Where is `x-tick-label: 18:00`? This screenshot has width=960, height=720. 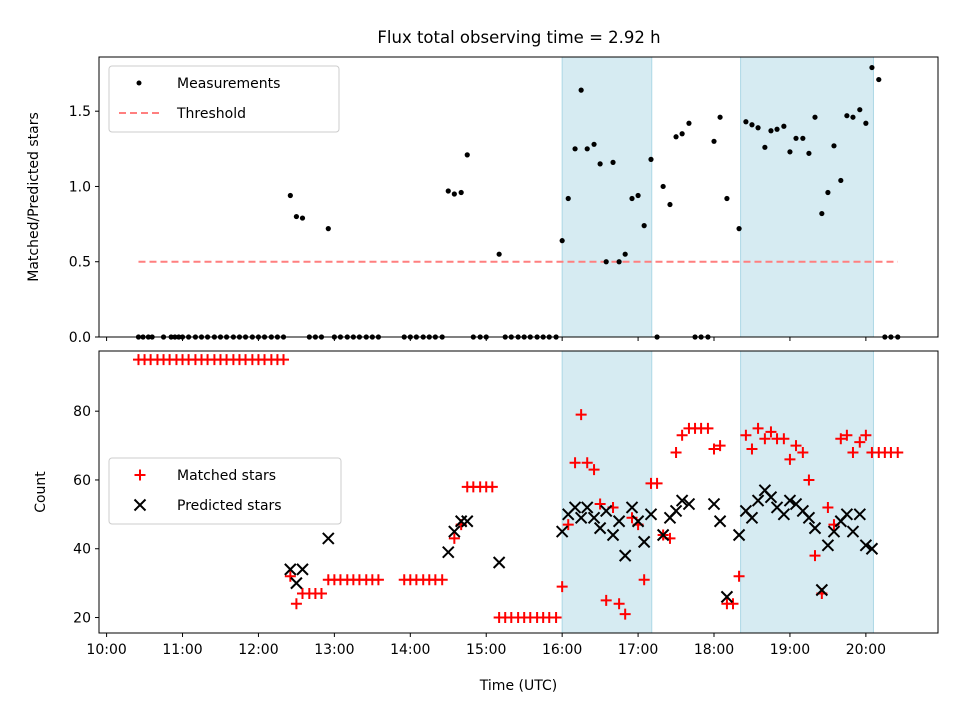
x-tick-label: 18:00 is located at coordinates (714, 650).